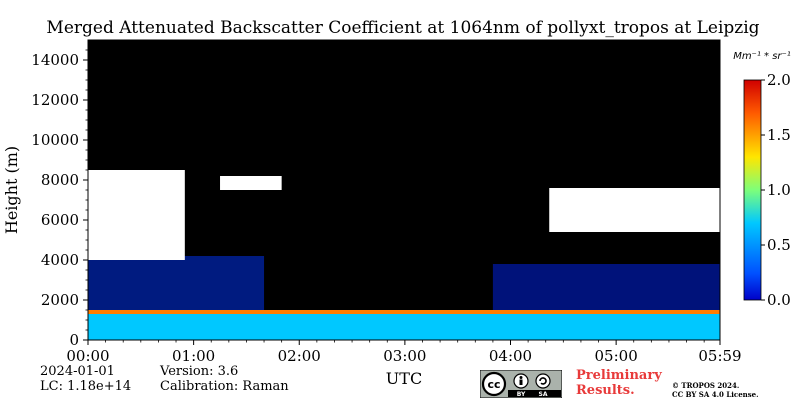  What do you see at coordinates (60, 180) in the screenshot?
I see `y-tick-label: 8000` at bounding box center [60, 180].